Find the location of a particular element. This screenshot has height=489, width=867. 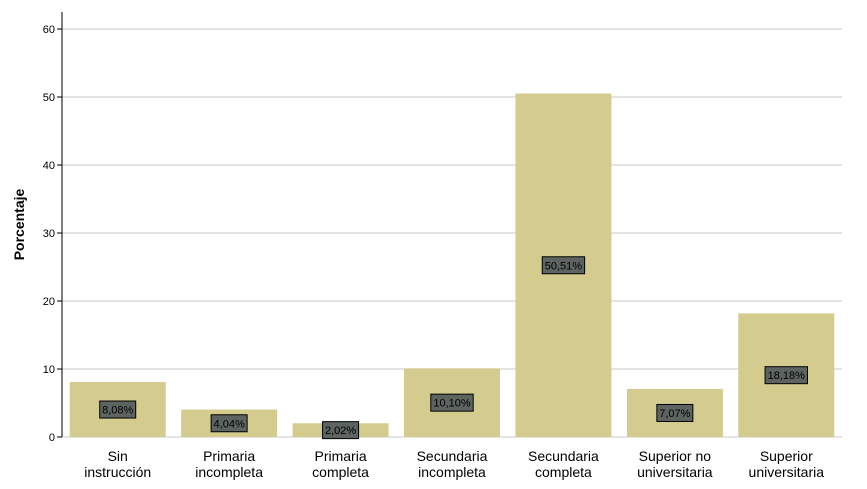

data-label-text: 10,10% is located at coordinates (452, 404).